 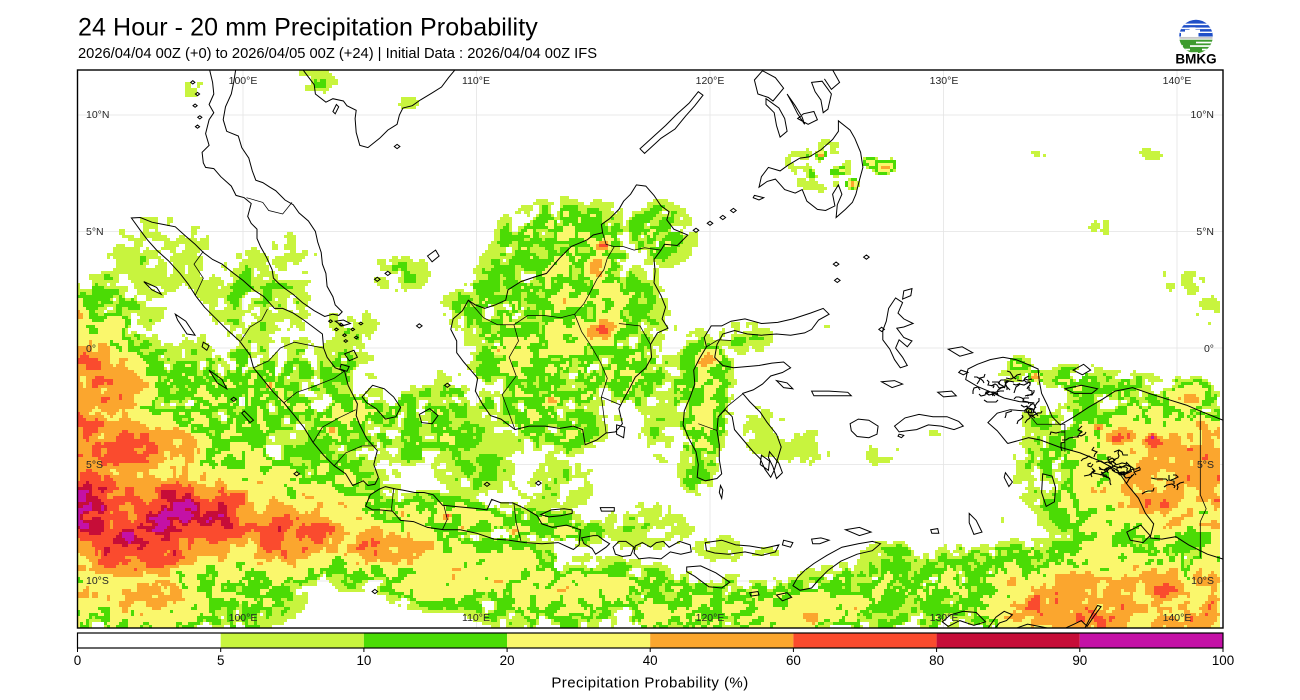 I want to click on svg-text: BMKG, so click(x=1195, y=59).